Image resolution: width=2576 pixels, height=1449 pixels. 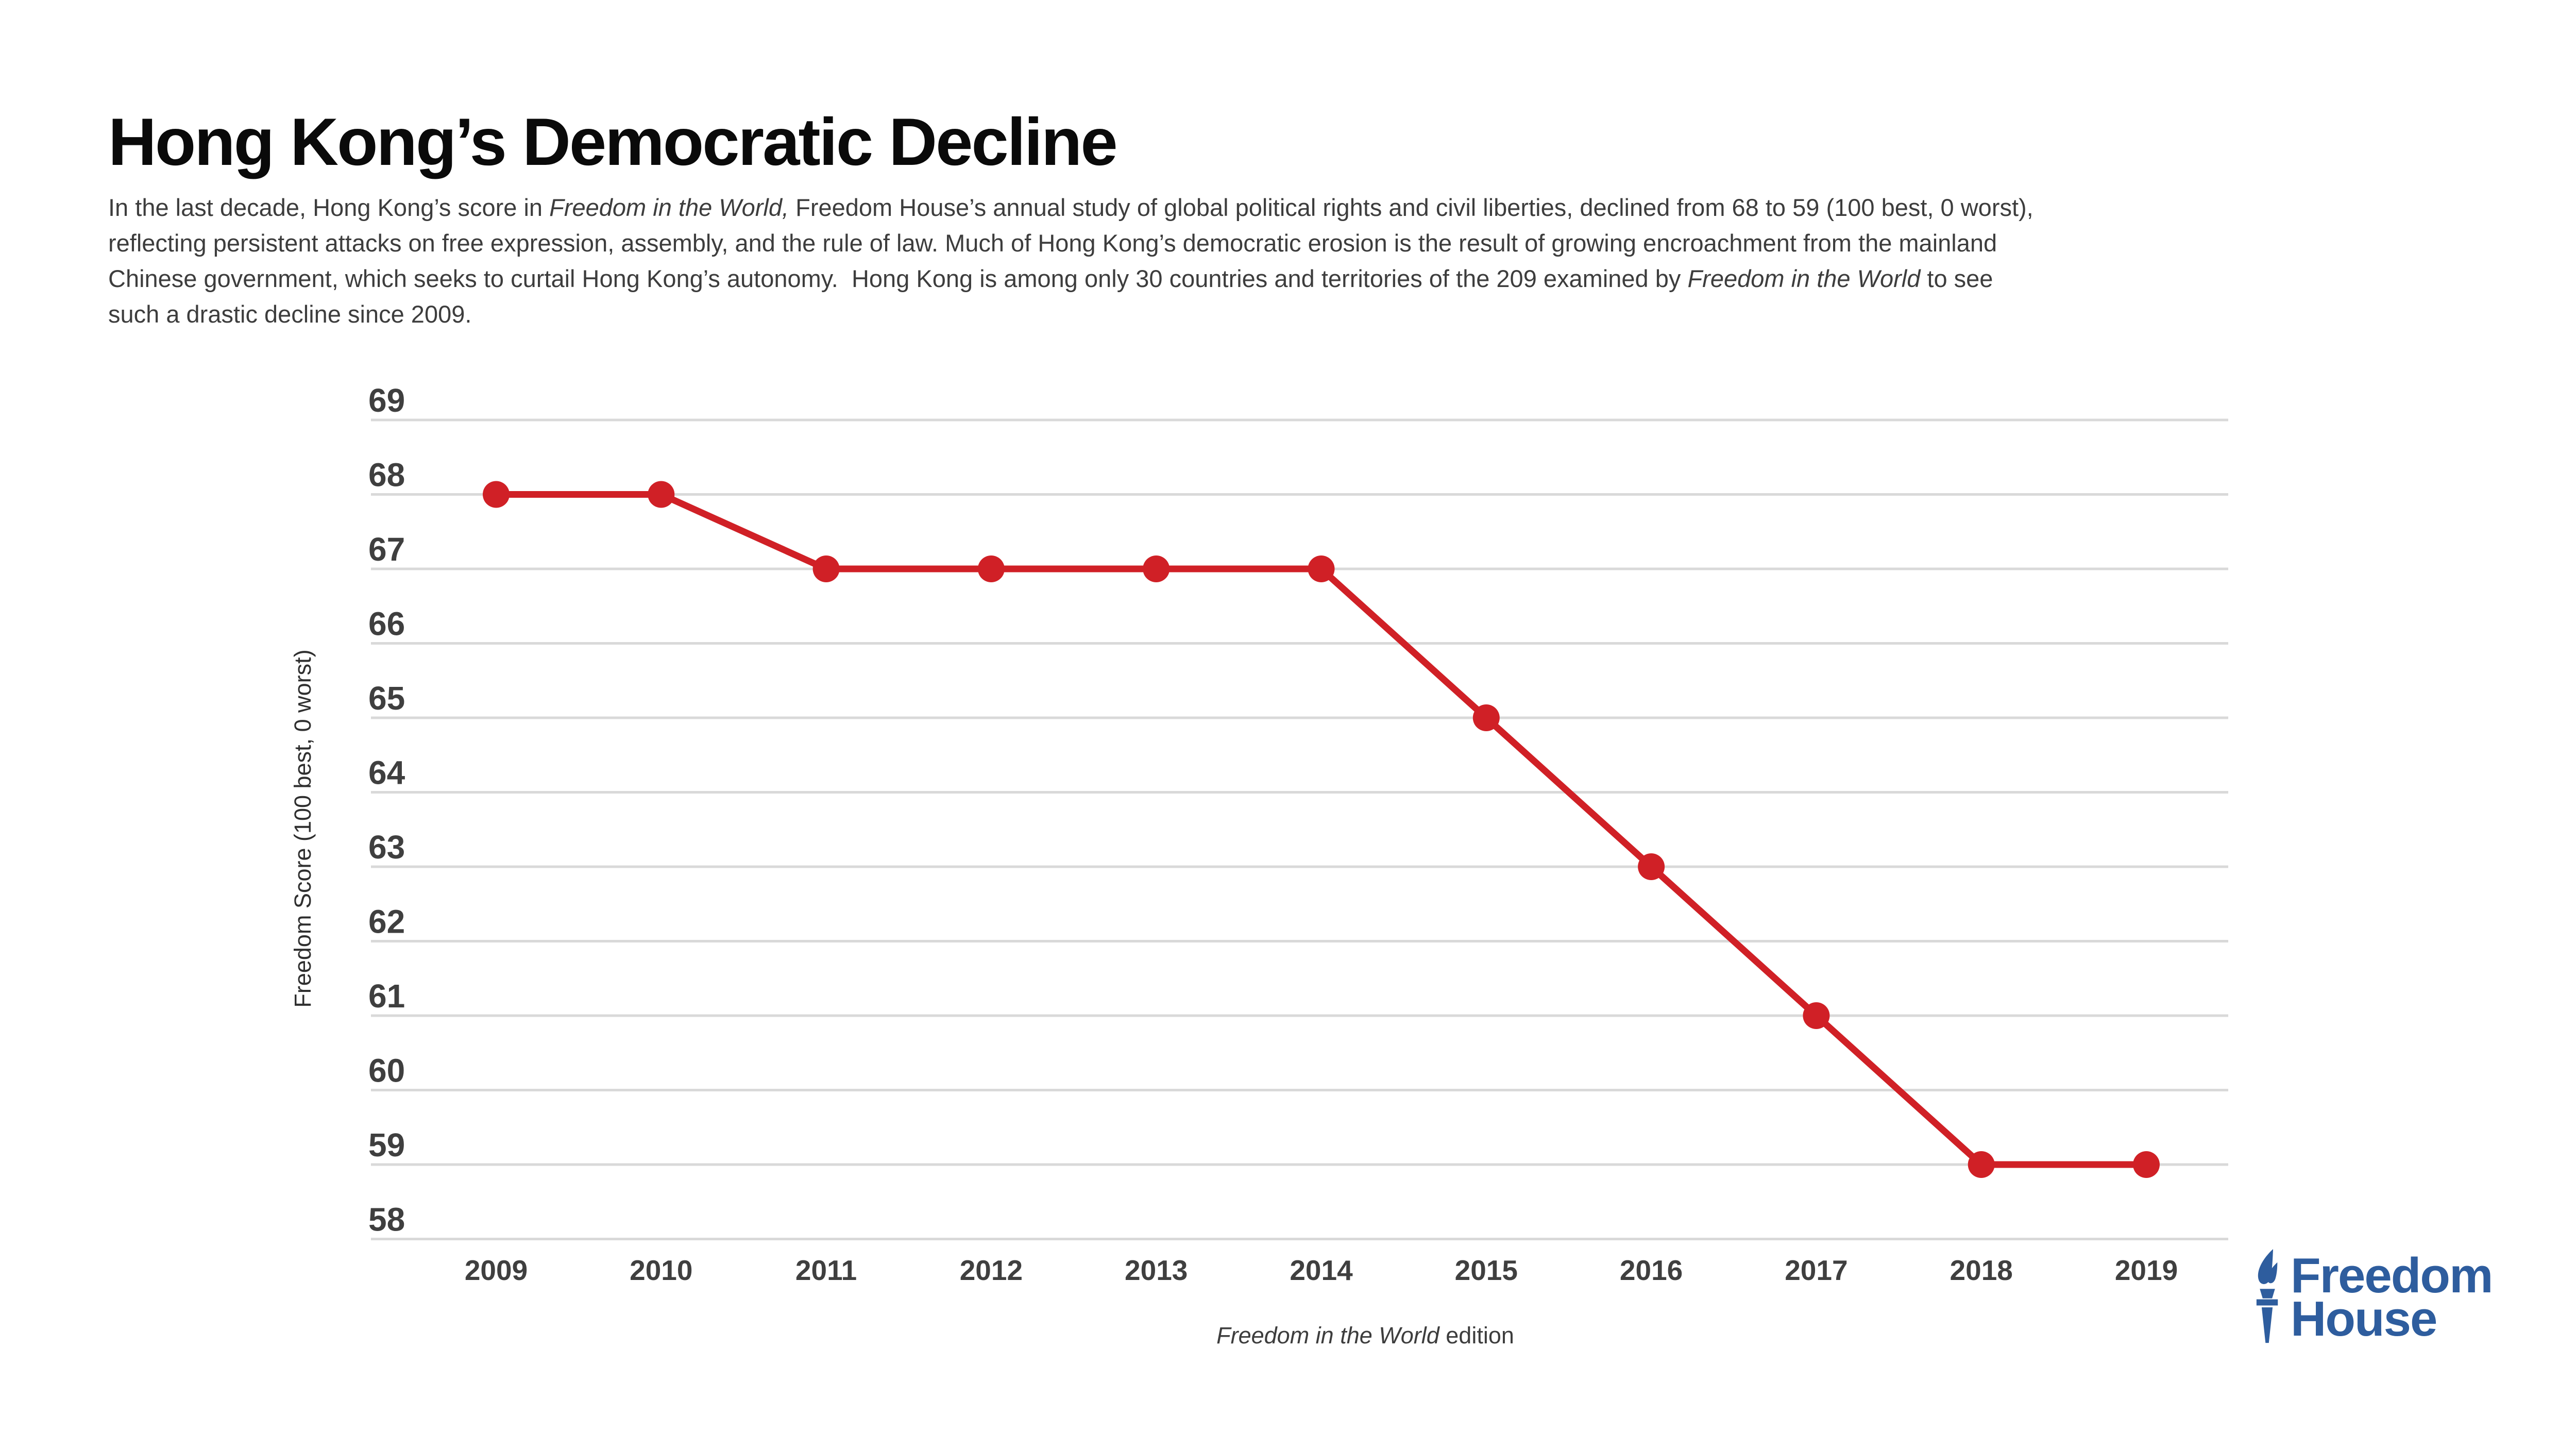 I want to click on x-tick-label: 2016, so click(x=1651, y=1270).